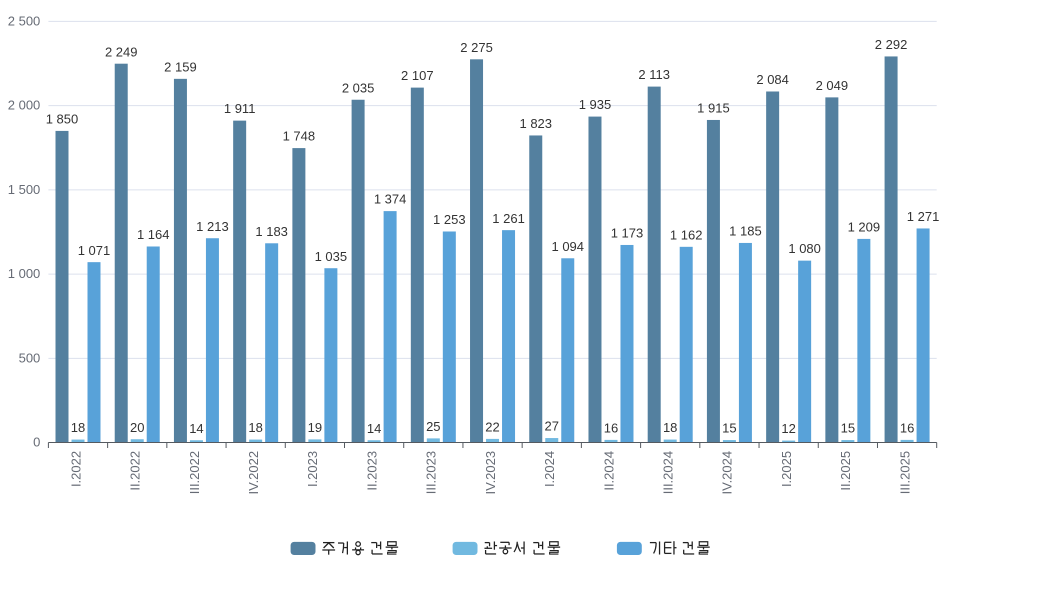 The image size is (1041, 605). What do you see at coordinates (62, 119) in the screenshot?
I see `svg-text: 1 850` at bounding box center [62, 119].